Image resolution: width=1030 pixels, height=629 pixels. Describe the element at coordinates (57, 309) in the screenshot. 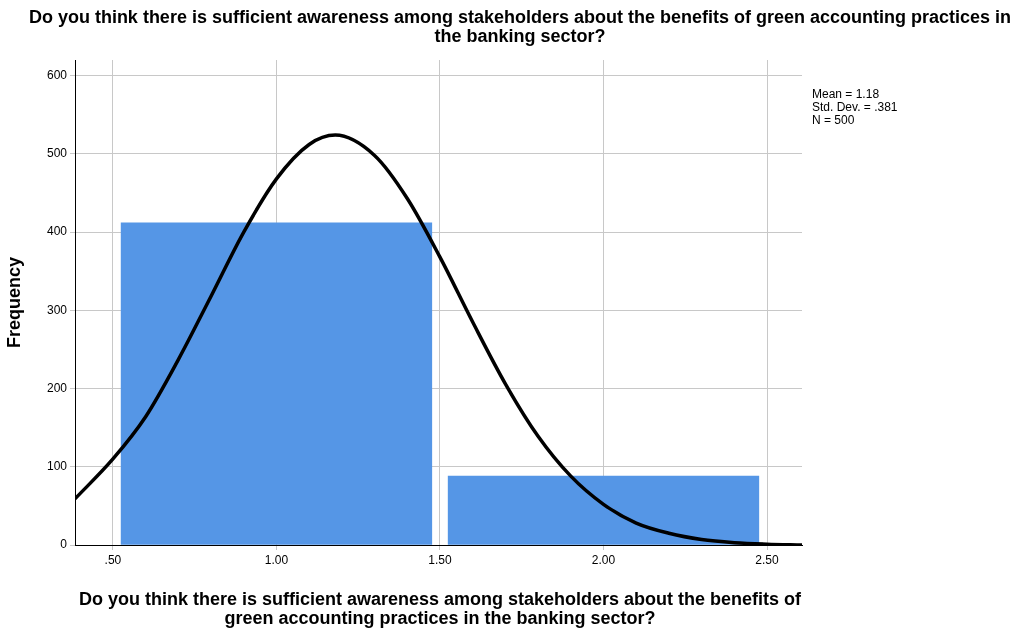

I see `y-tick-label: 300` at that location.